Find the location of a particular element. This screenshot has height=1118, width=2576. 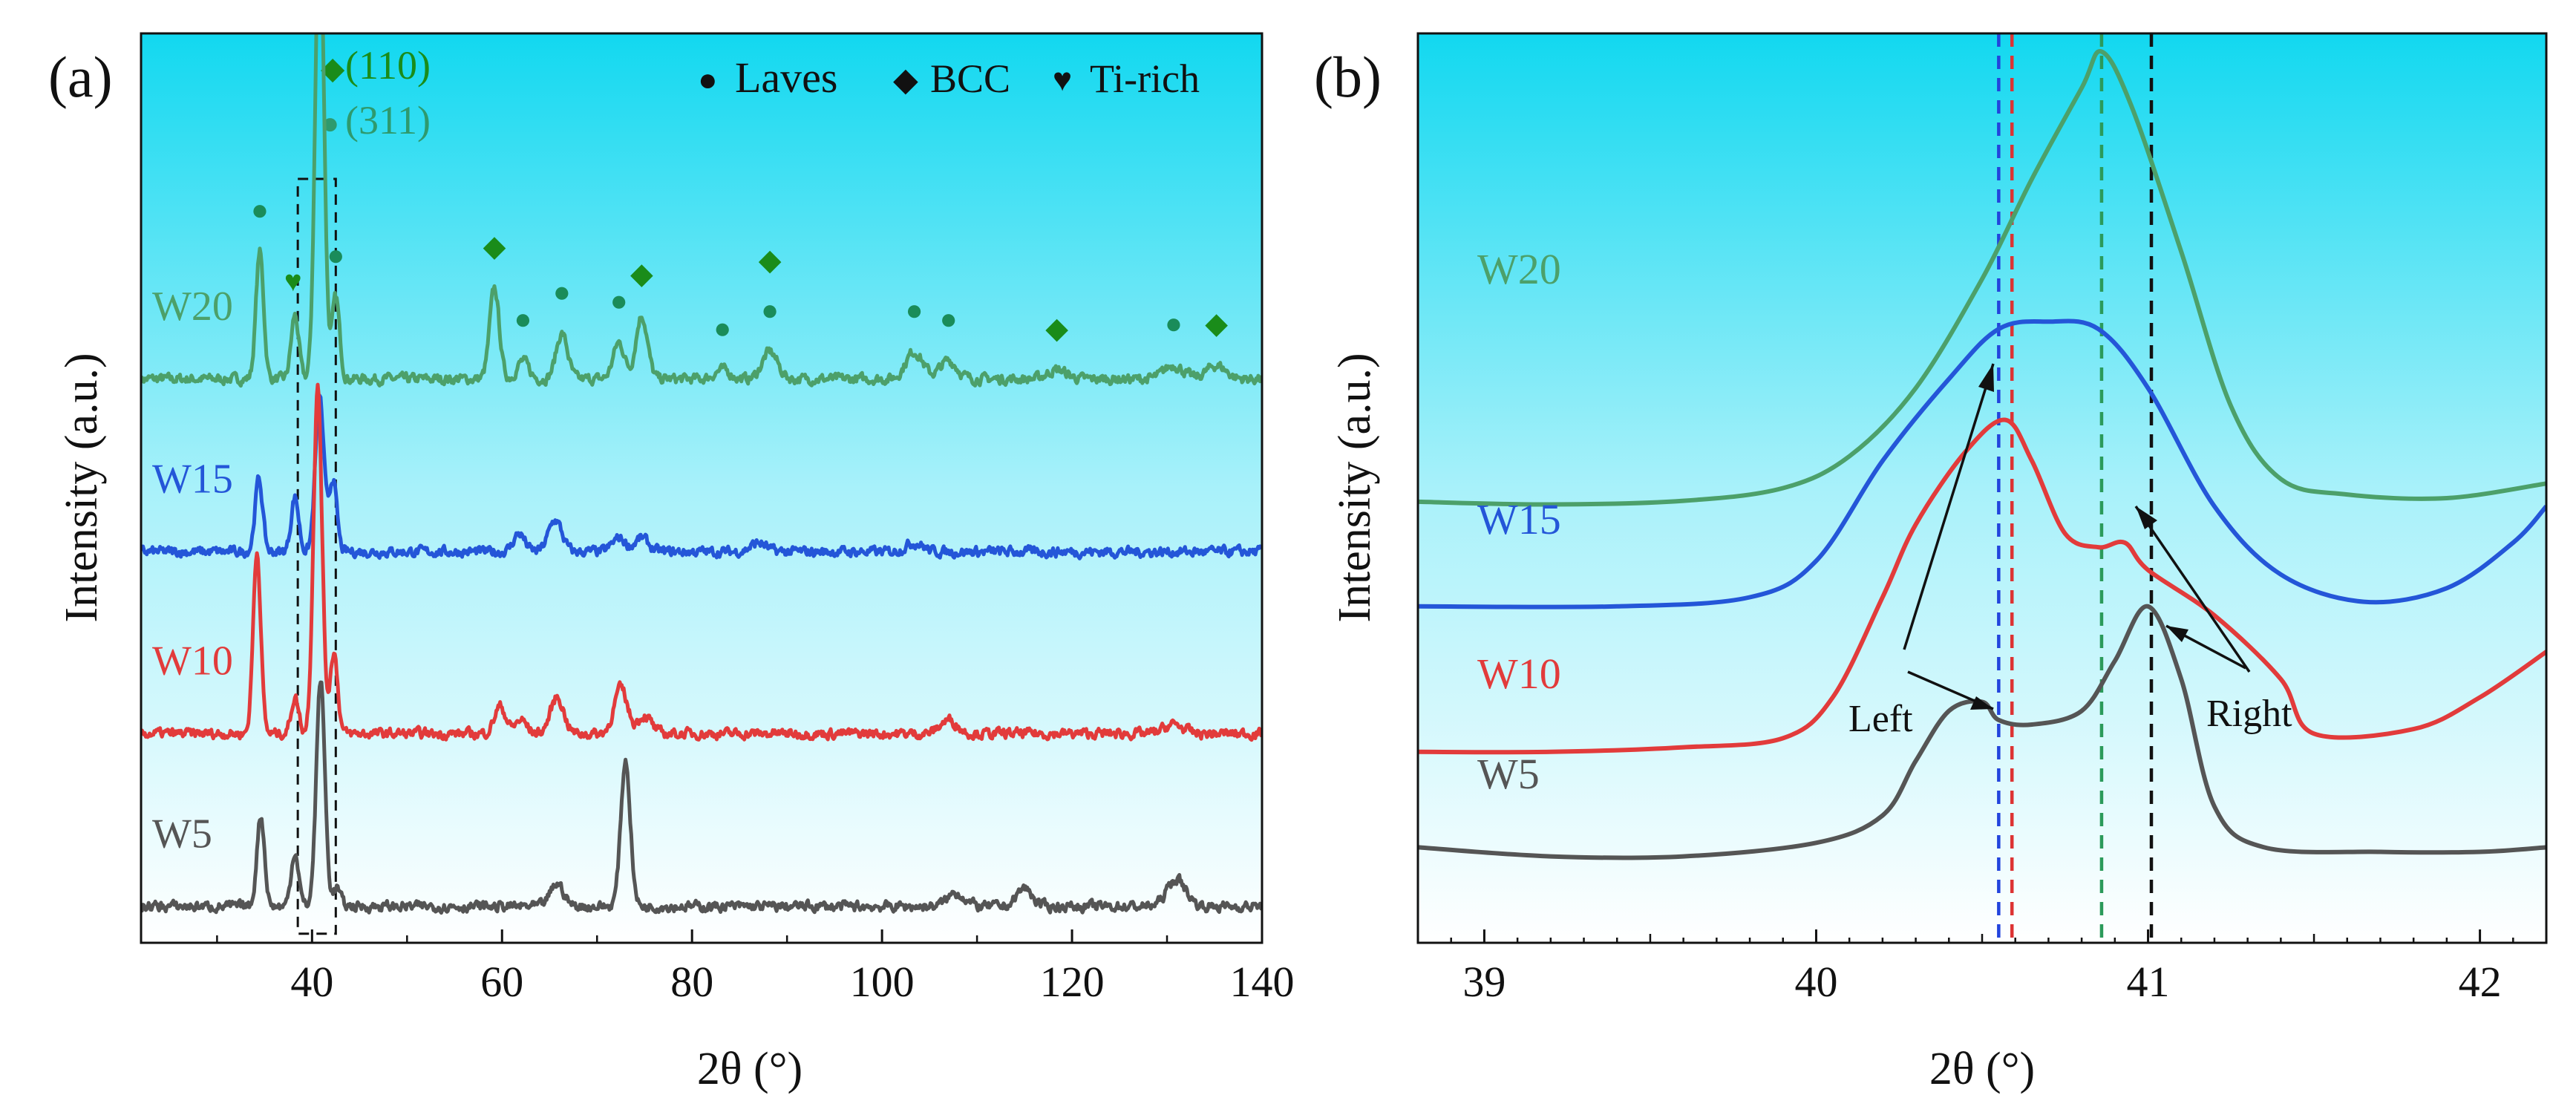

panel-b-reference-lines is located at coordinates (2075, 488).